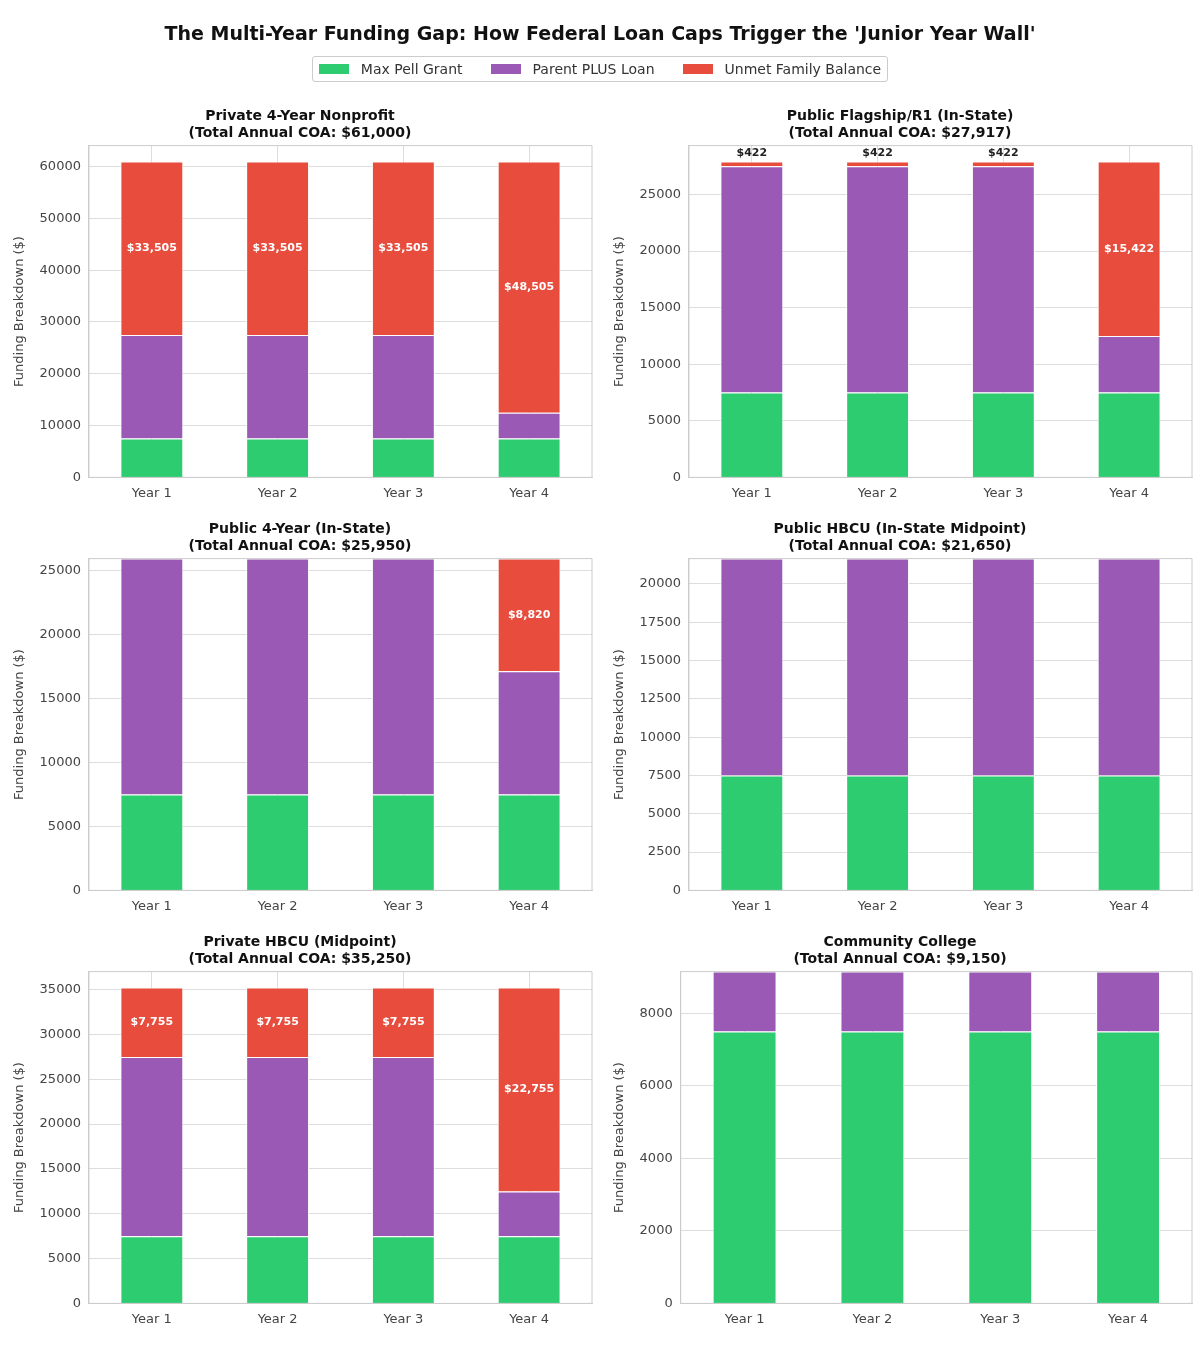 Image resolution: width=1200 pixels, height=1371 pixels. What do you see at coordinates (803, 69) in the screenshot?
I see `legend-label: Unmet Family Balance` at bounding box center [803, 69].